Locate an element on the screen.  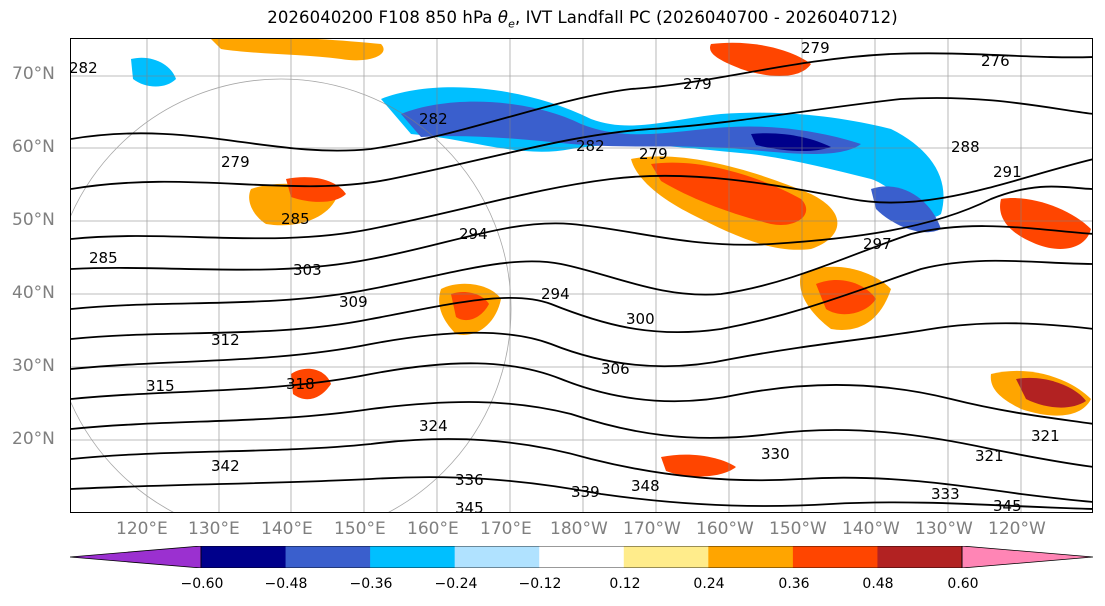
lat-label: 20°N is located at coordinates (33, 439).